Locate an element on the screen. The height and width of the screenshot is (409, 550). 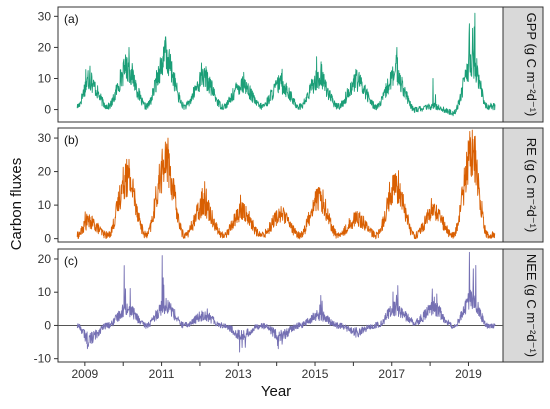
x-tick-label: 2009 is located at coordinates (85, 374).